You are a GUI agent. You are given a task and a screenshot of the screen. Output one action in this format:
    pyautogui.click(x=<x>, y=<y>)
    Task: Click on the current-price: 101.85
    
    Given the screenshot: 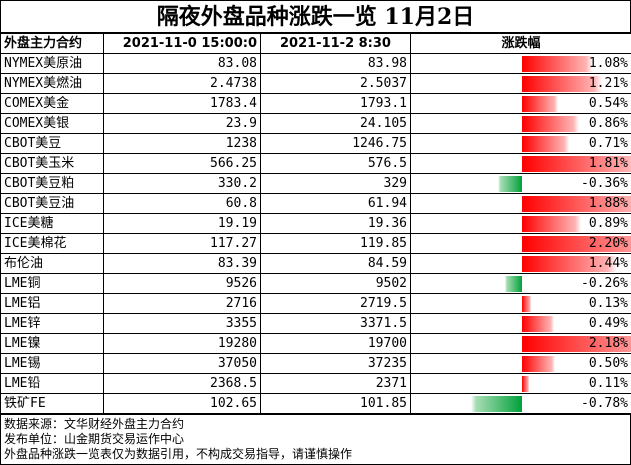 What is the action you would take?
    pyautogui.click(x=335, y=403)
    